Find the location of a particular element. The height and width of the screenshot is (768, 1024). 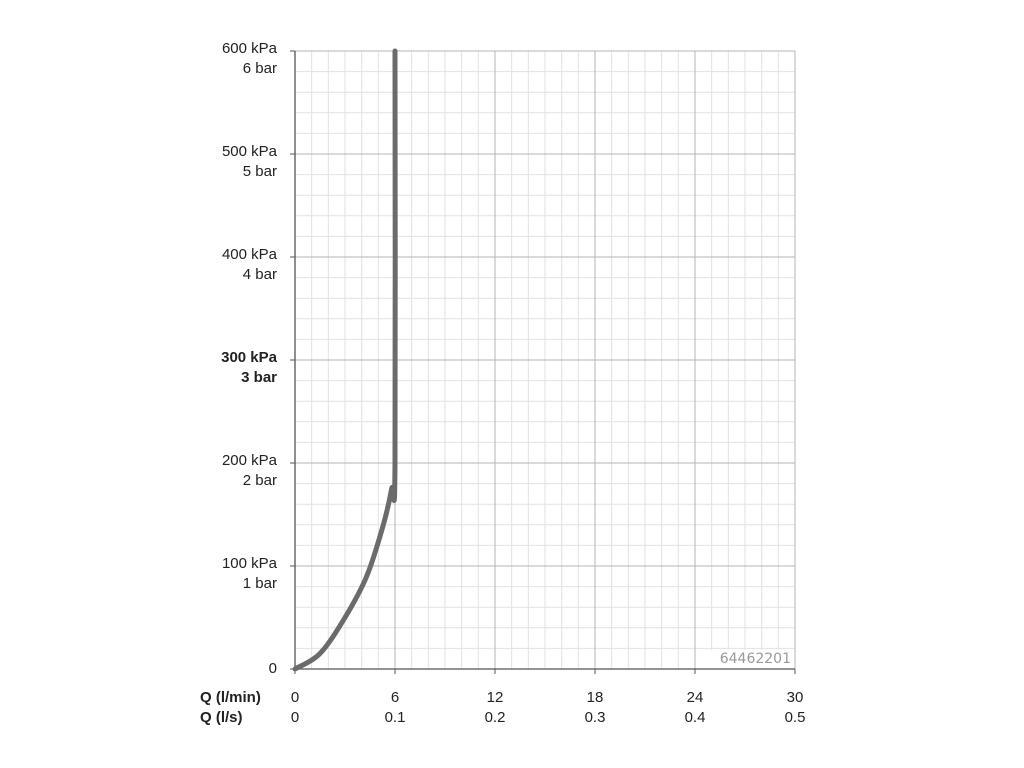

y-tick-label-kpa: 200 kPa is located at coordinates (249, 460).